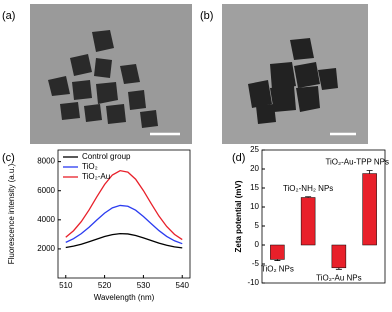  What do you see at coordinates (11, 213) in the screenshot?
I see `y-axis-label: Fluorescence intensity (a.u.)` at bounding box center [11, 213].